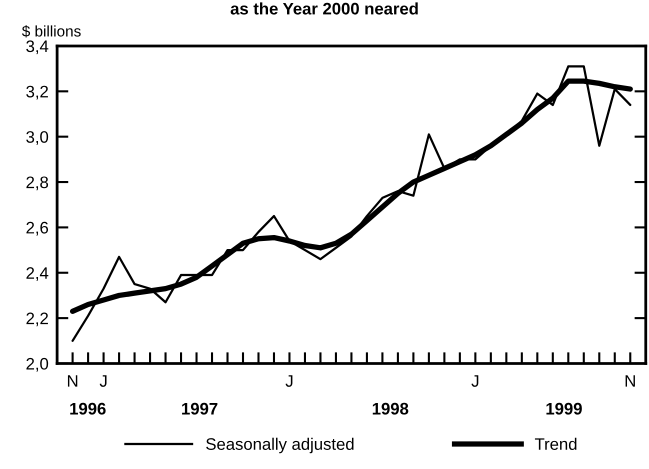 This screenshot has height=469, width=649. Describe the element at coordinates (37, 229) in the screenshot. I see `y-tick-label: 2,6` at that location.